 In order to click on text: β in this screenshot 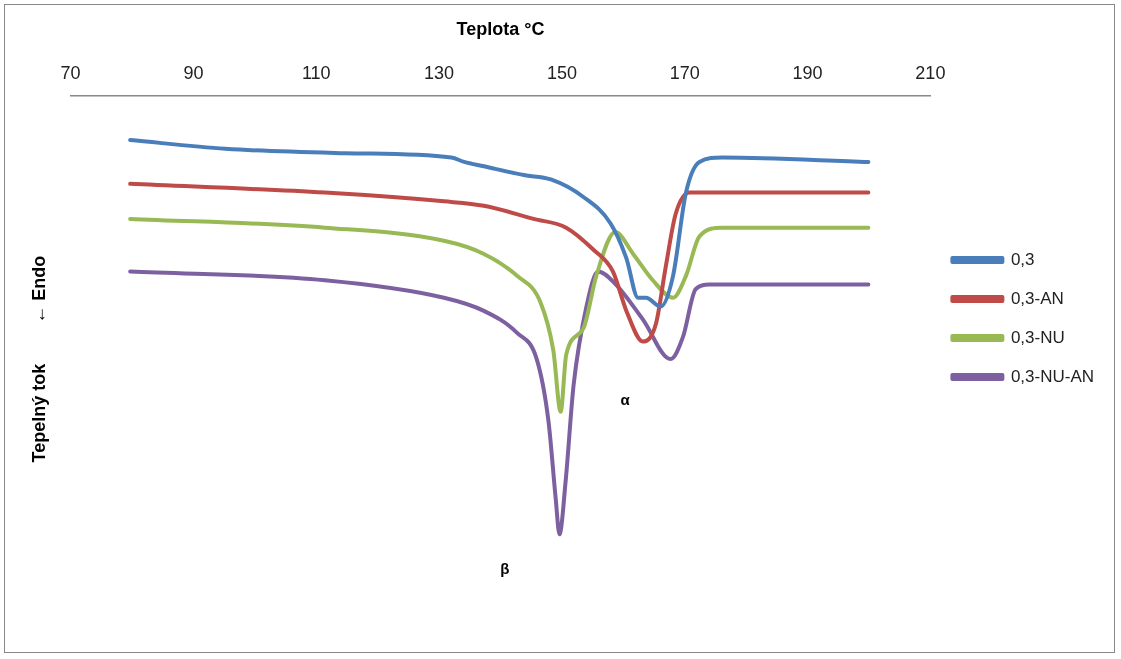, I will do `click(505, 568)`.